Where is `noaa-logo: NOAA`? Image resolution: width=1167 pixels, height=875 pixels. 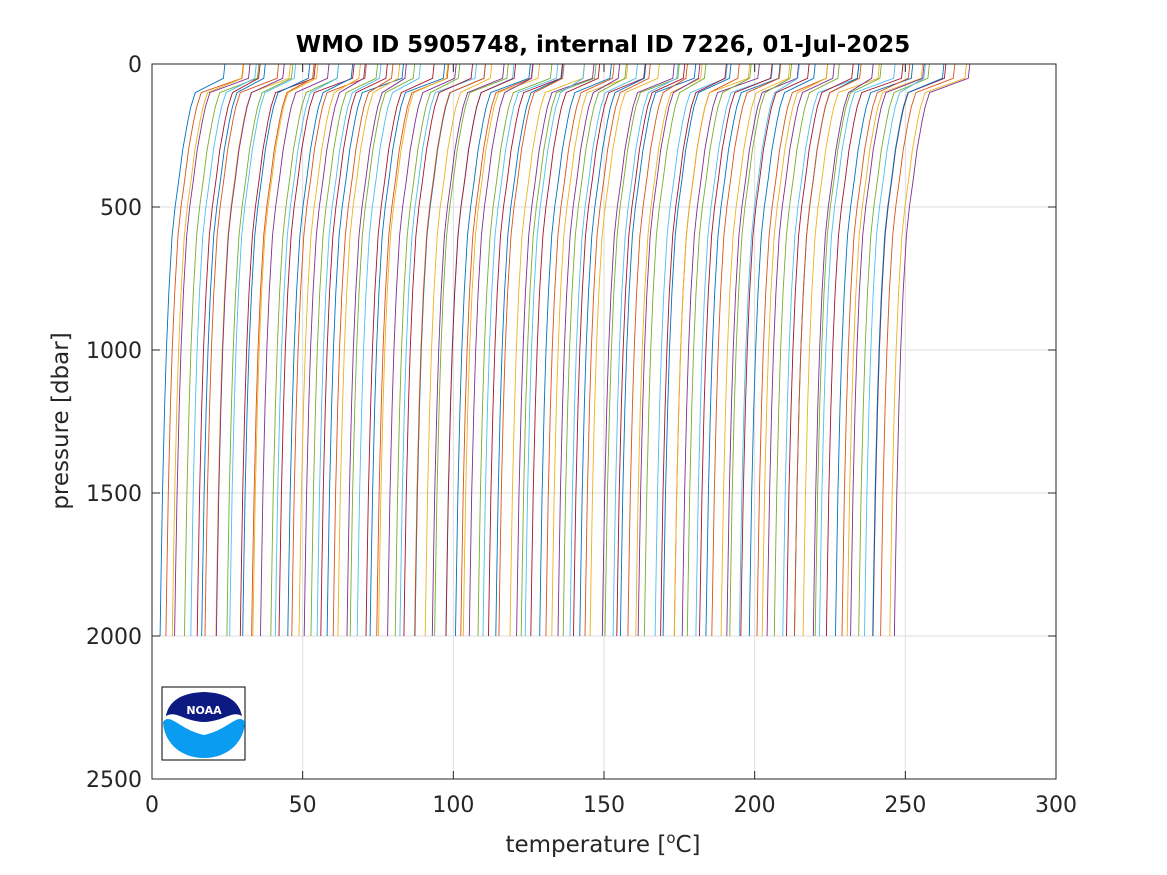 noaa-logo: NOAA is located at coordinates (203, 723).